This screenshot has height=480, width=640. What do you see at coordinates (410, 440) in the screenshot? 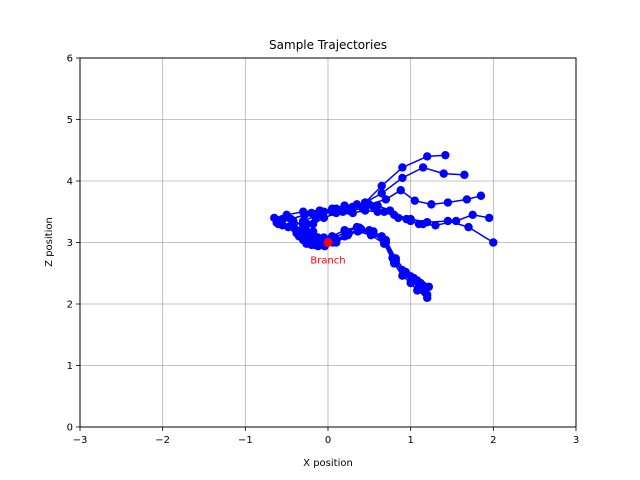
I see `x-tick-label: 1` at bounding box center [410, 440].